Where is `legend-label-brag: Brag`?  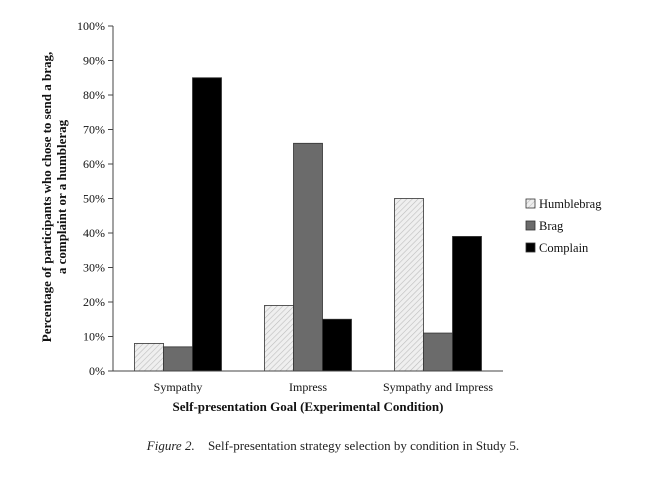 legend-label-brag: Brag is located at coordinates (551, 226).